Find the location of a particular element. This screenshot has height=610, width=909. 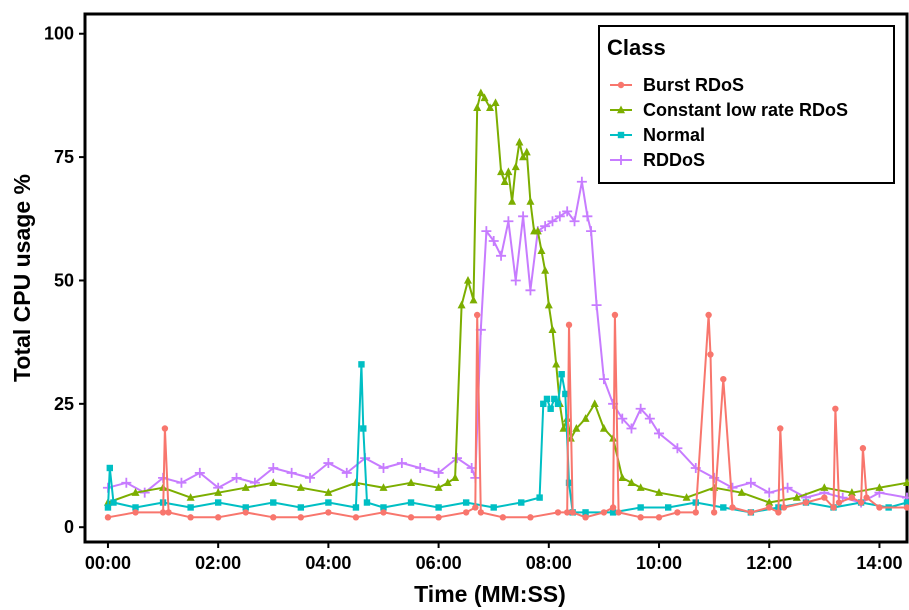

x-tick-label: 10:00 is located at coordinates (659, 563).